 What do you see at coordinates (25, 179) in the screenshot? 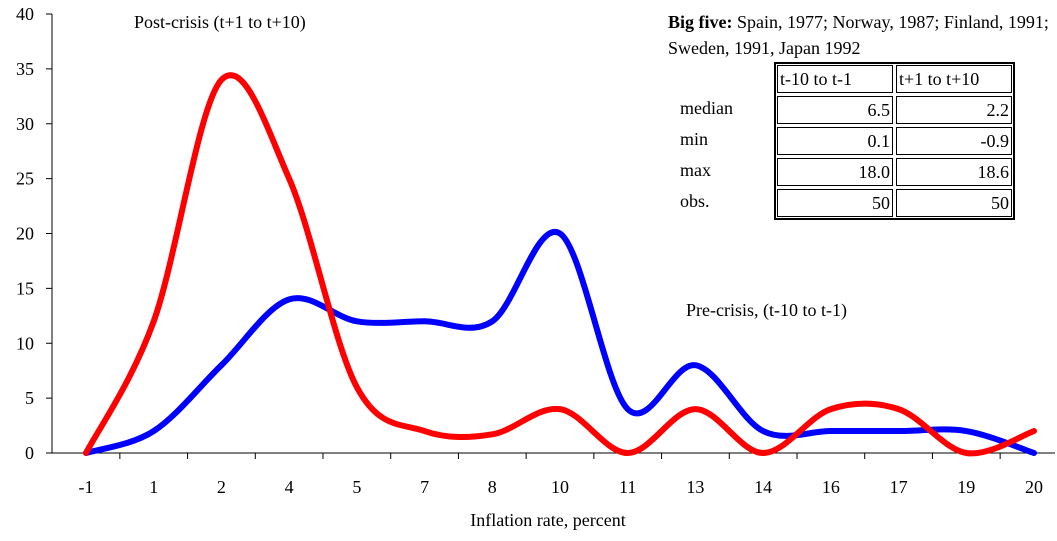
I see `y-tick-label: 25` at bounding box center [25, 179].